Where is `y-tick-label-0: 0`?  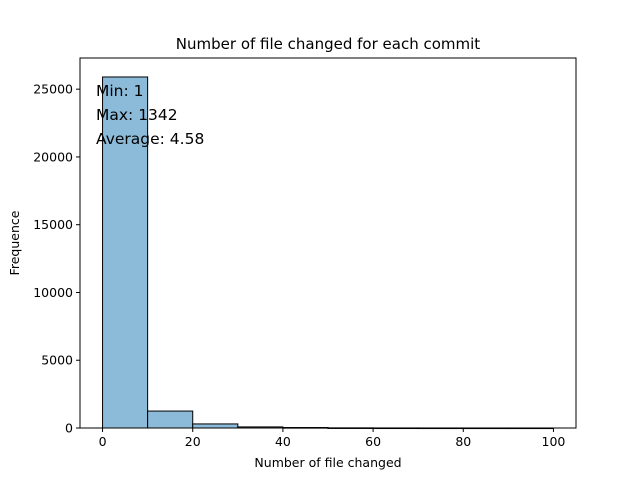 y-tick-label-0: 0 is located at coordinates (69, 428).